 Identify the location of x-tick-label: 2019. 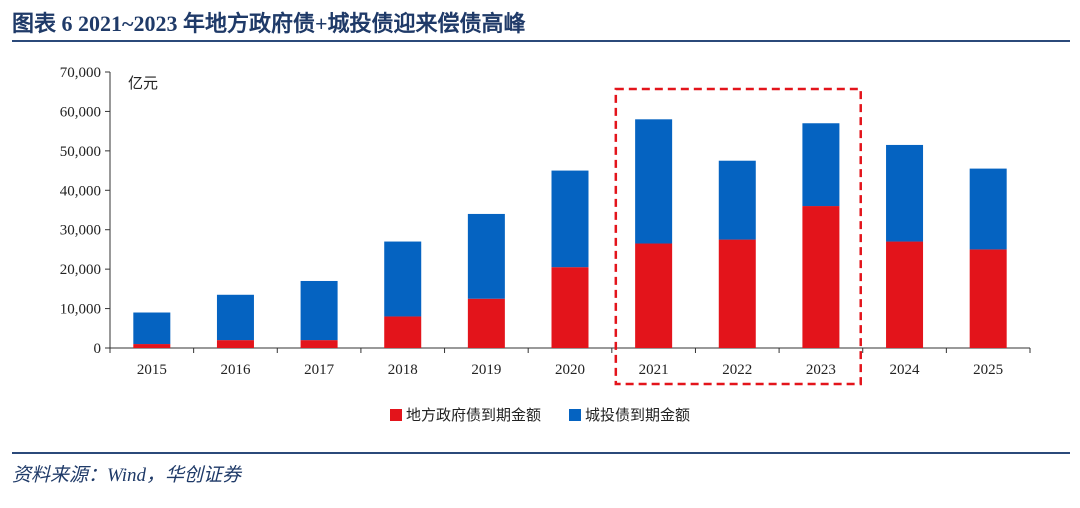
(486, 370).